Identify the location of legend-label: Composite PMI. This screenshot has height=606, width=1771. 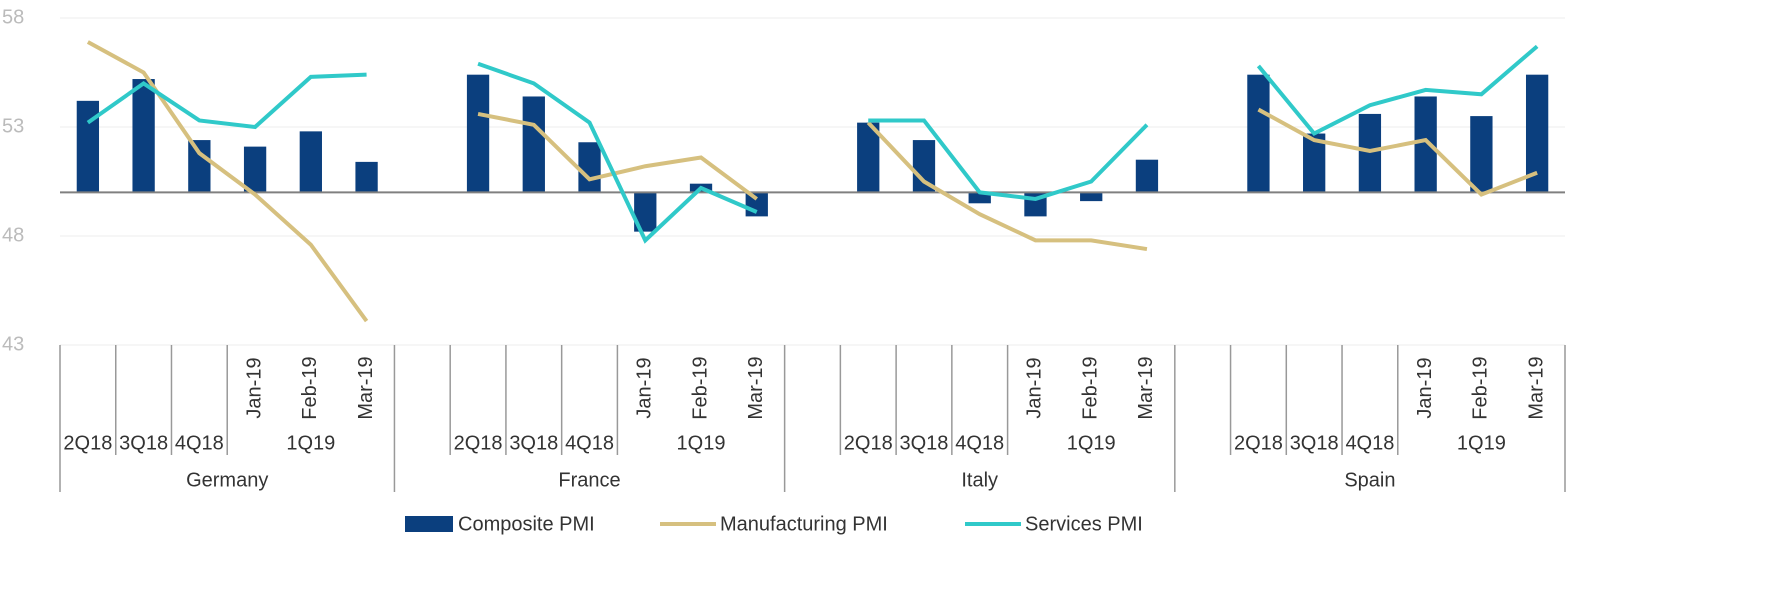
(526, 524).